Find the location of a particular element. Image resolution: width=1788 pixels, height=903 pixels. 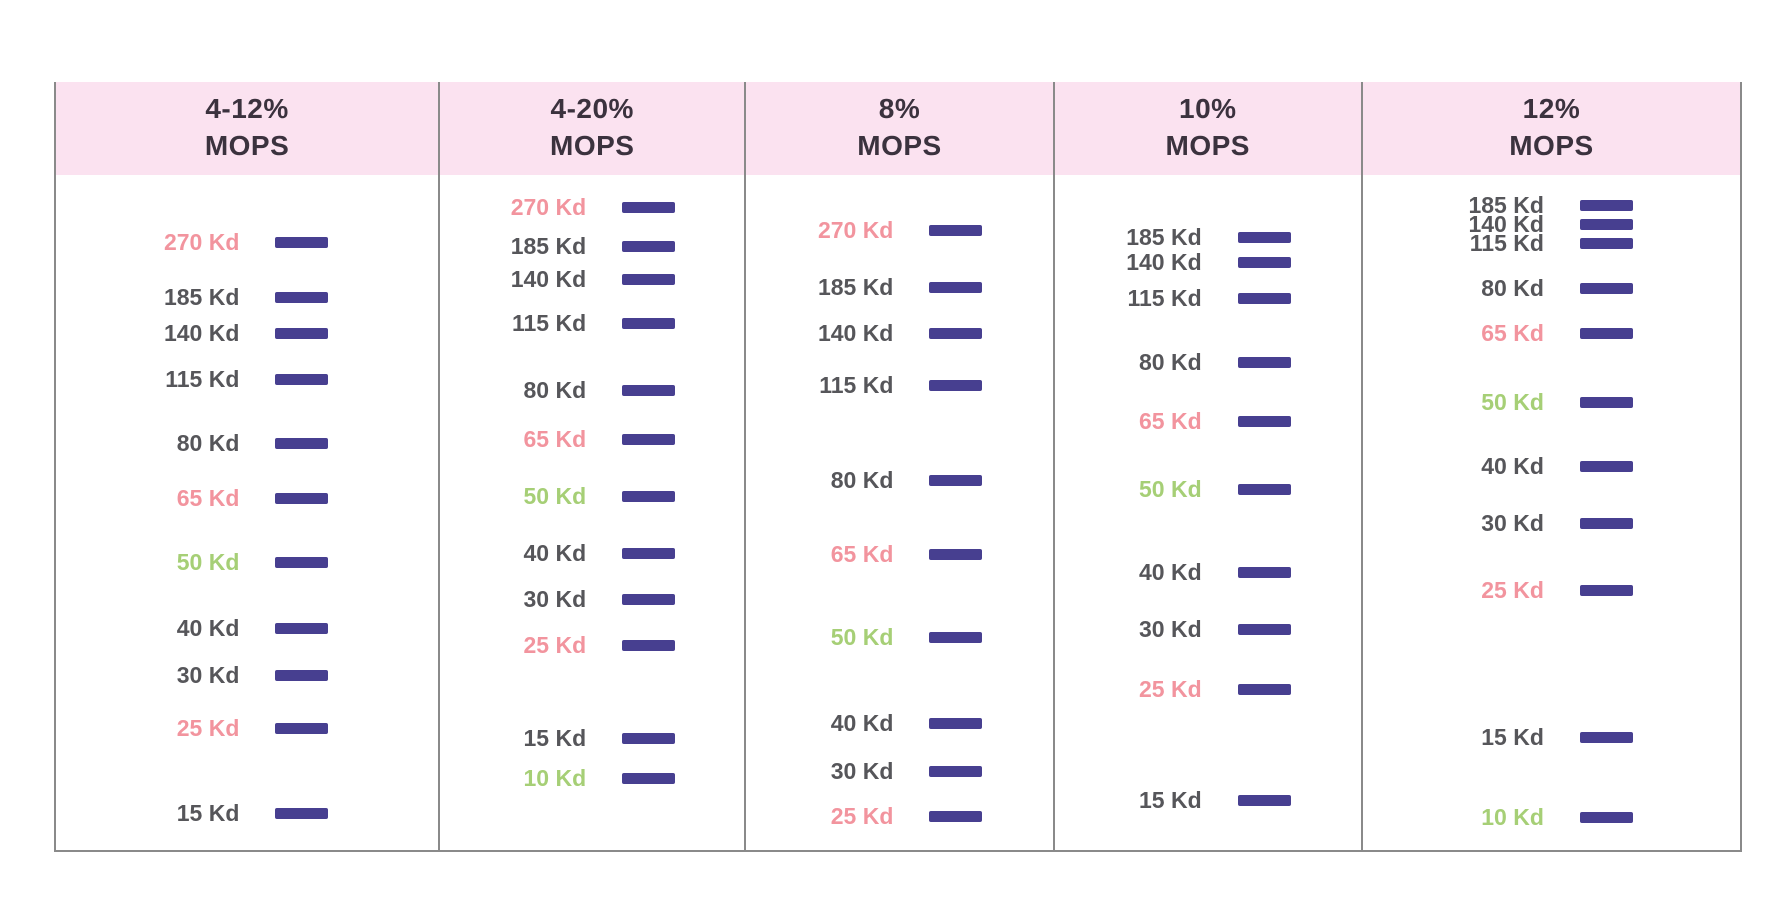

lane-header-percent: 10% is located at coordinates (1208, 108).